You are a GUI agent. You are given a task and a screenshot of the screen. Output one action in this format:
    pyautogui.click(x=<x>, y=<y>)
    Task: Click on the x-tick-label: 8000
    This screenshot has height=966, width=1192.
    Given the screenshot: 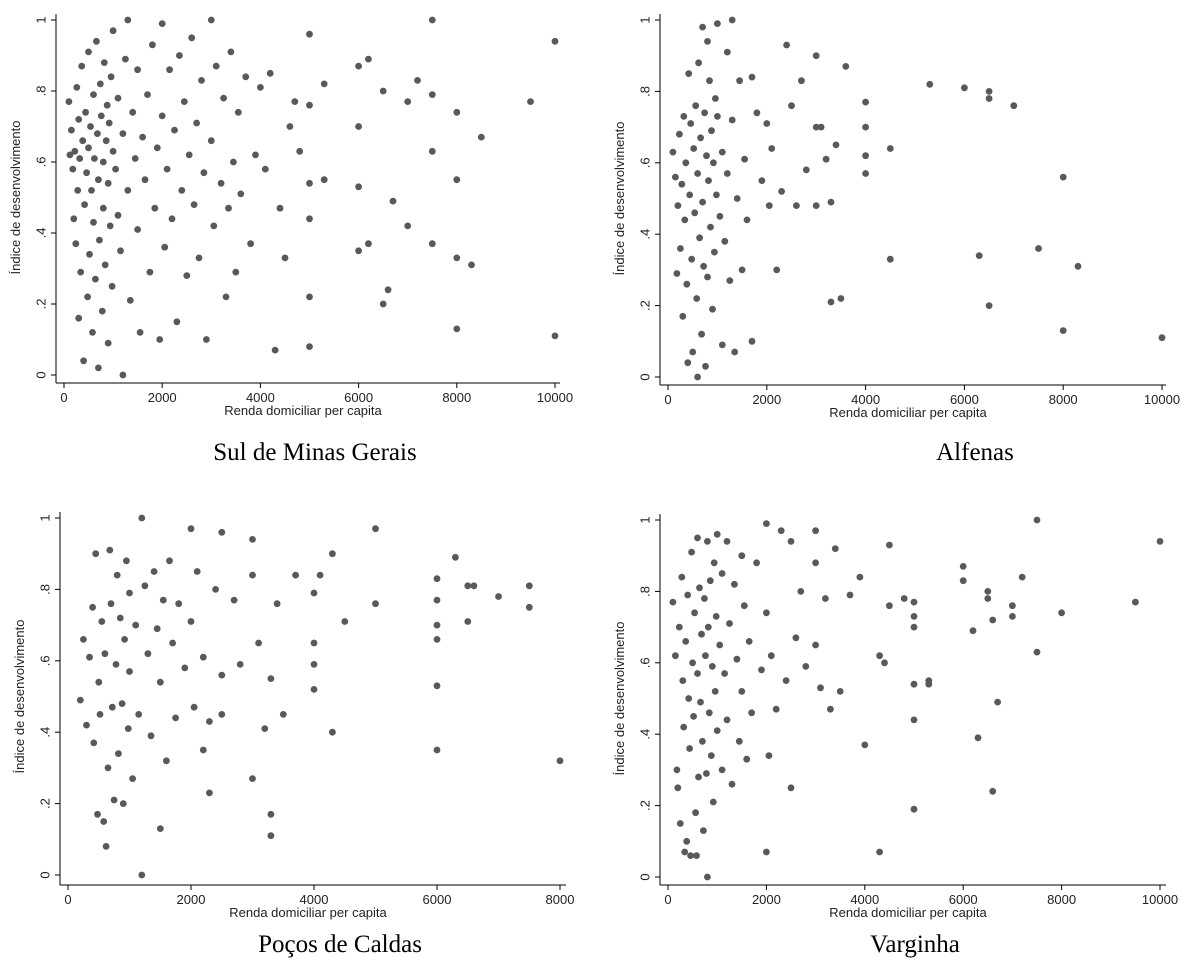 What is the action you would take?
    pyautogui.click(x=1061, y=899)
    